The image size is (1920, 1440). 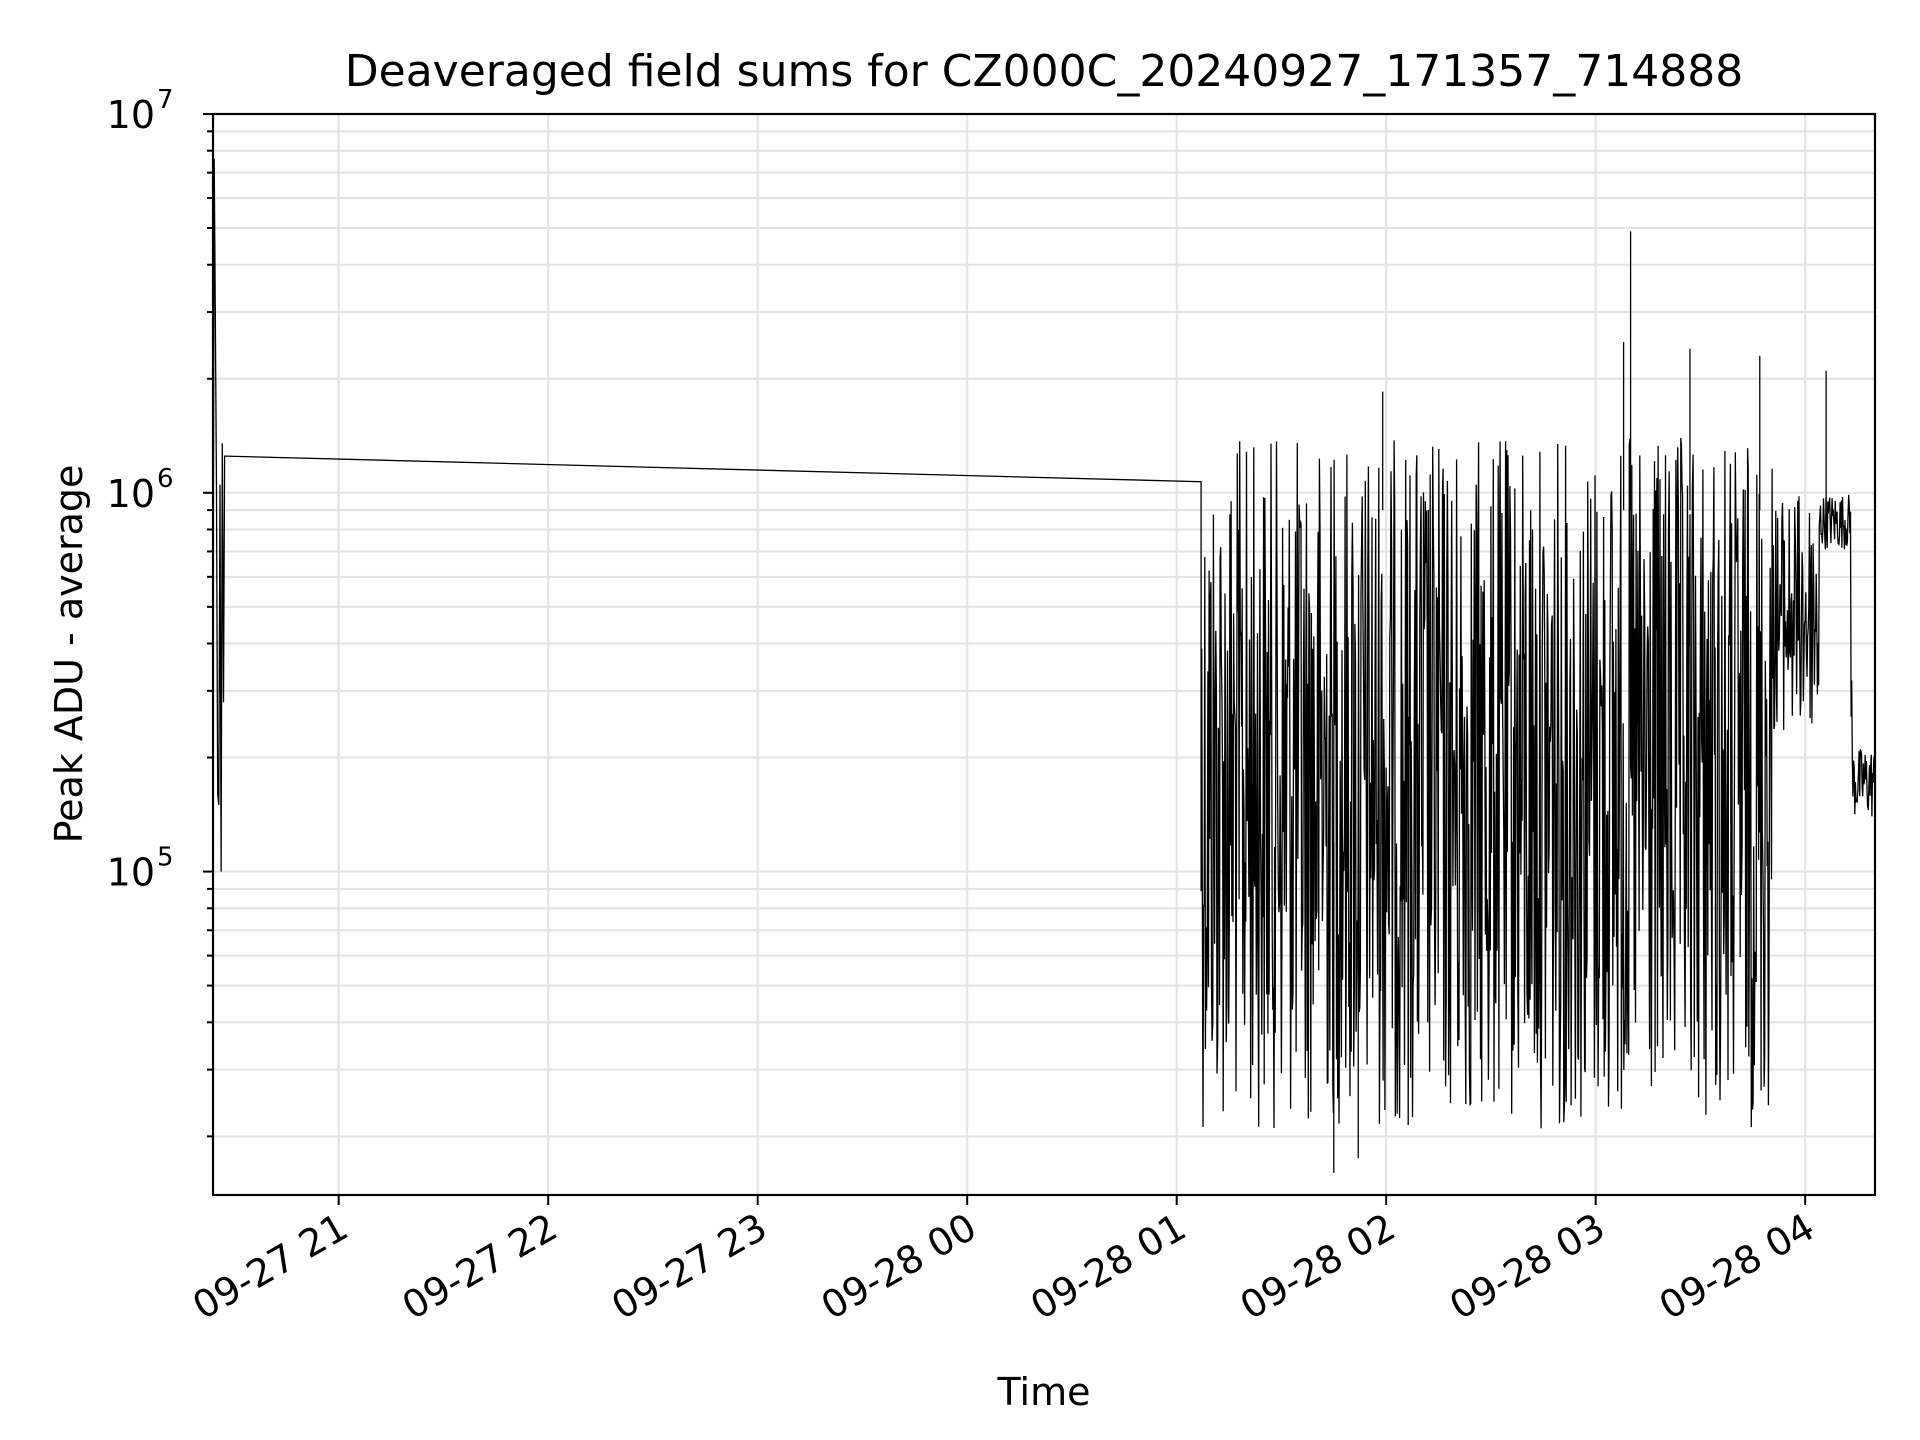 What do you see at coordinates (165, 479) in the screenshot?
I see `y-tick-label-exponent: 6` at bounding box center [165, 479].